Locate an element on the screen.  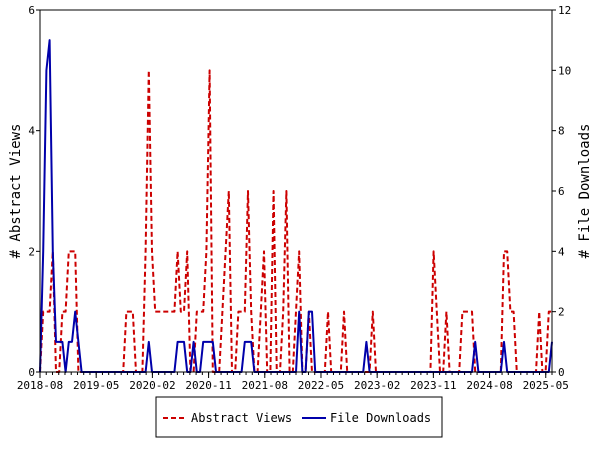
x-tick-label: 2018-08 is located at coordinates (40, 385).